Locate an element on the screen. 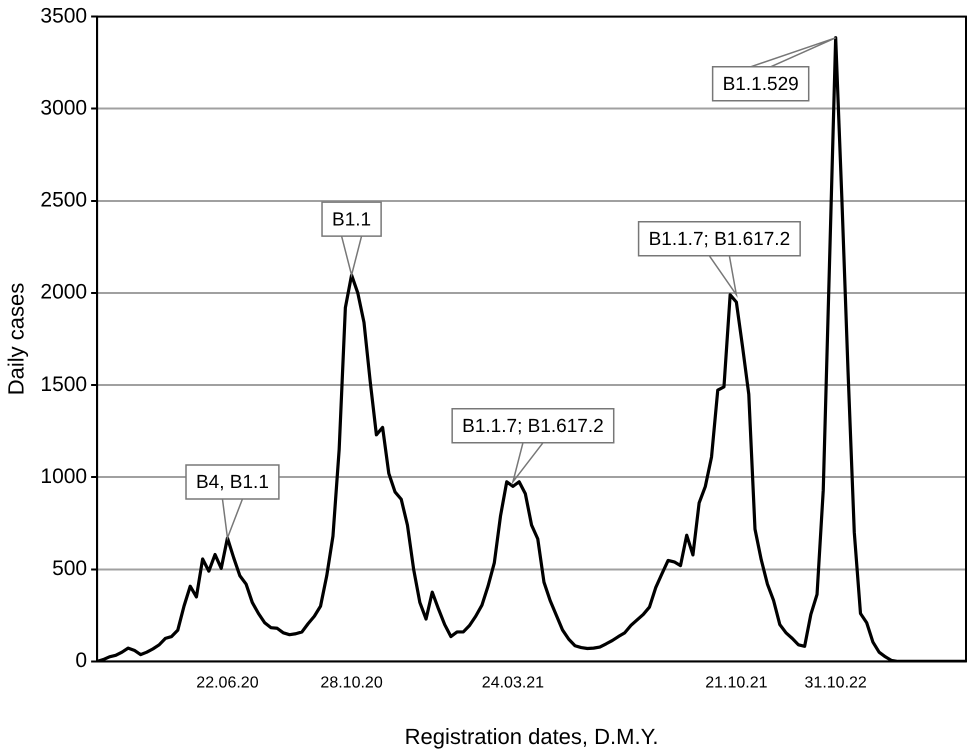 The height and width of the screenshot is (755, 970). x-tick-label: 24.03.21 is located at coordinates (513, 683).